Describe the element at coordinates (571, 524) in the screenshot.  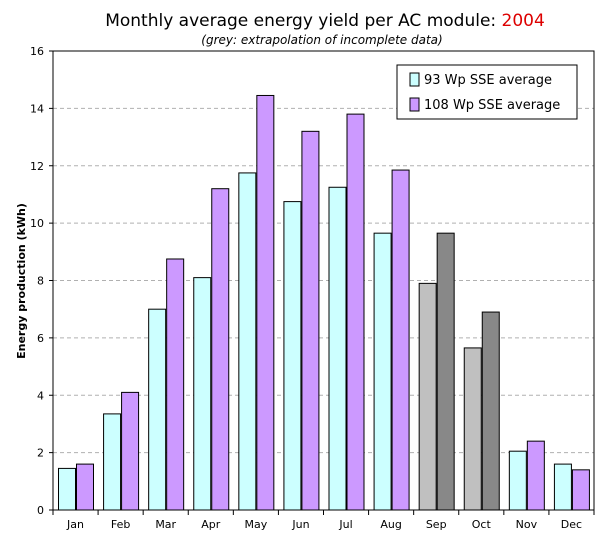
I see `x-tick-label: Dec` at that location.